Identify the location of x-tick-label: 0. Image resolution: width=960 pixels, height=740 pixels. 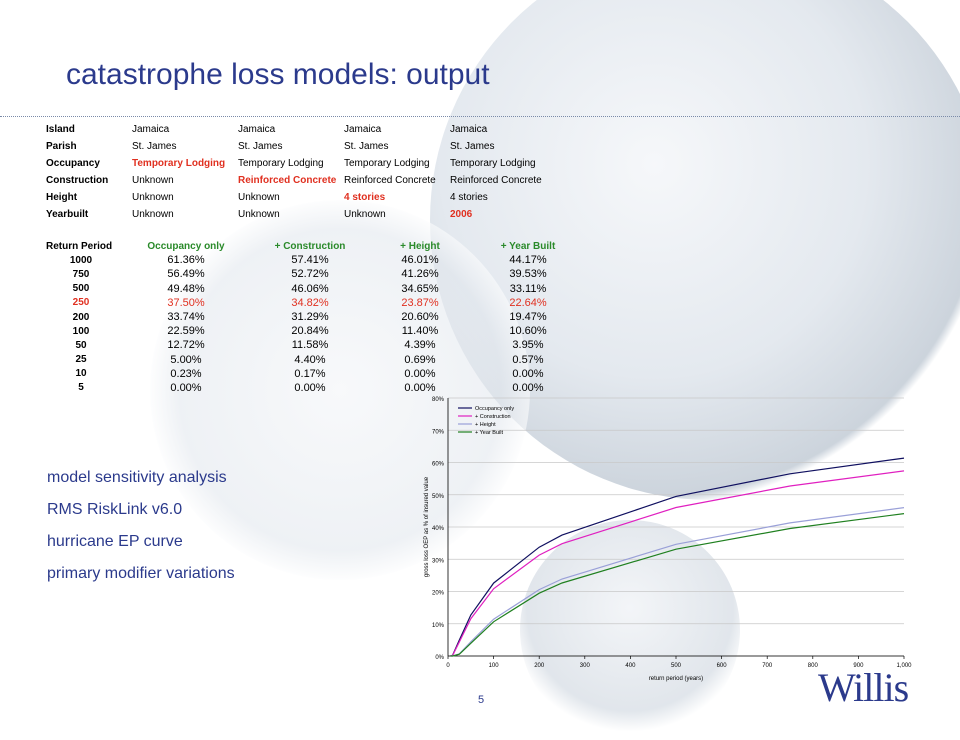
(448, 666).